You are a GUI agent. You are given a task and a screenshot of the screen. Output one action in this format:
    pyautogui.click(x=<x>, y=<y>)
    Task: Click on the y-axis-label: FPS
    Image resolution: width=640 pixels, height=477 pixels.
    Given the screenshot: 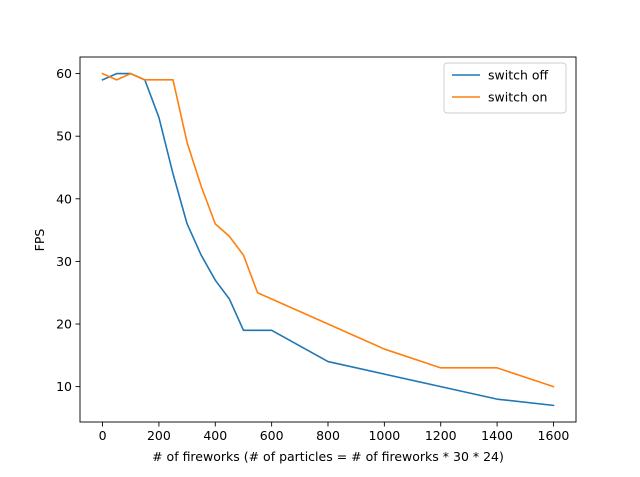 What is the action you would take?
    pyautogui.click(x=39, y=240)
    